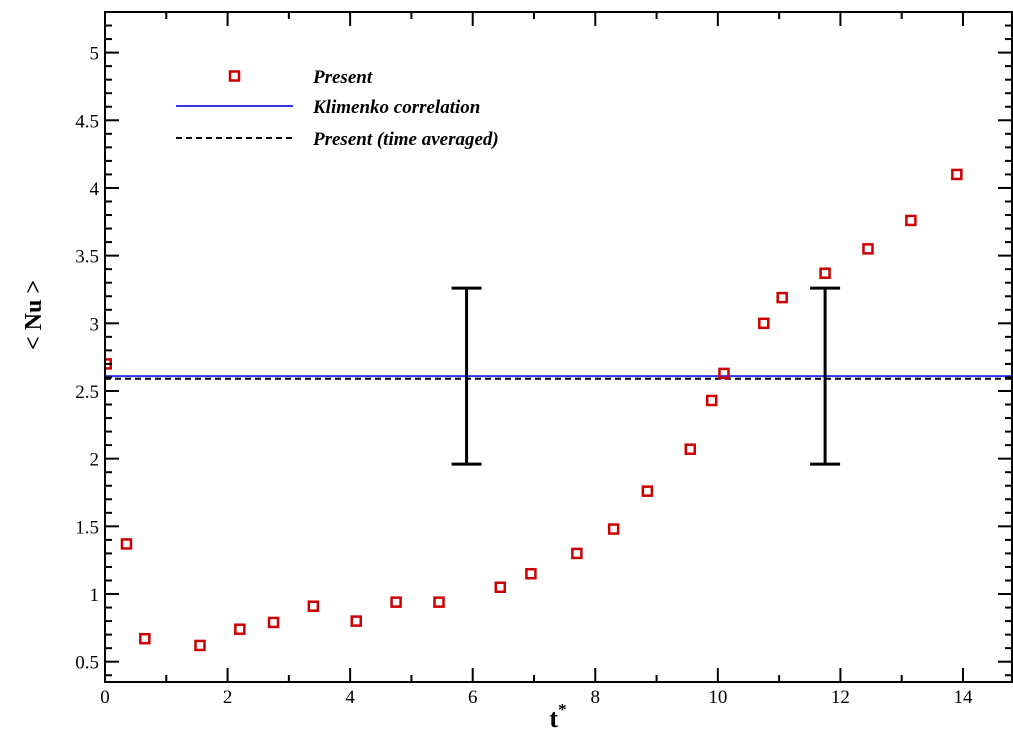 This screenshot has width=1013, height=737. I want to click on legend-entry-2: Present (time averaged), so click(337, 139).